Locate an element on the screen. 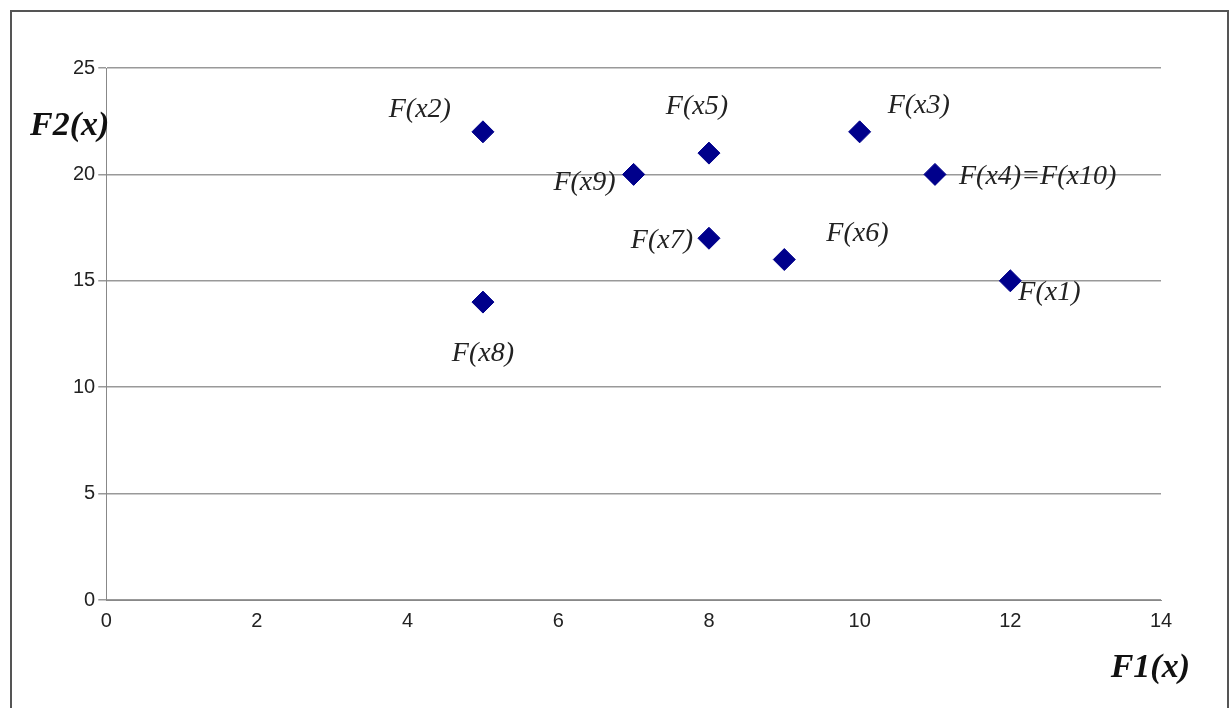  x-tick-label: 14 is located at coordinates (1161, 619).